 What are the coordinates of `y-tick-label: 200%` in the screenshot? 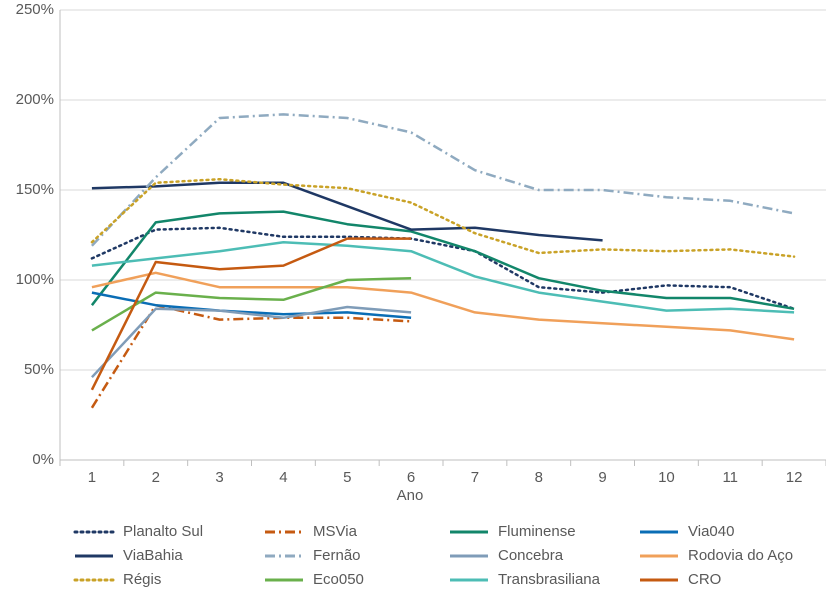 It's located at (35, 99).